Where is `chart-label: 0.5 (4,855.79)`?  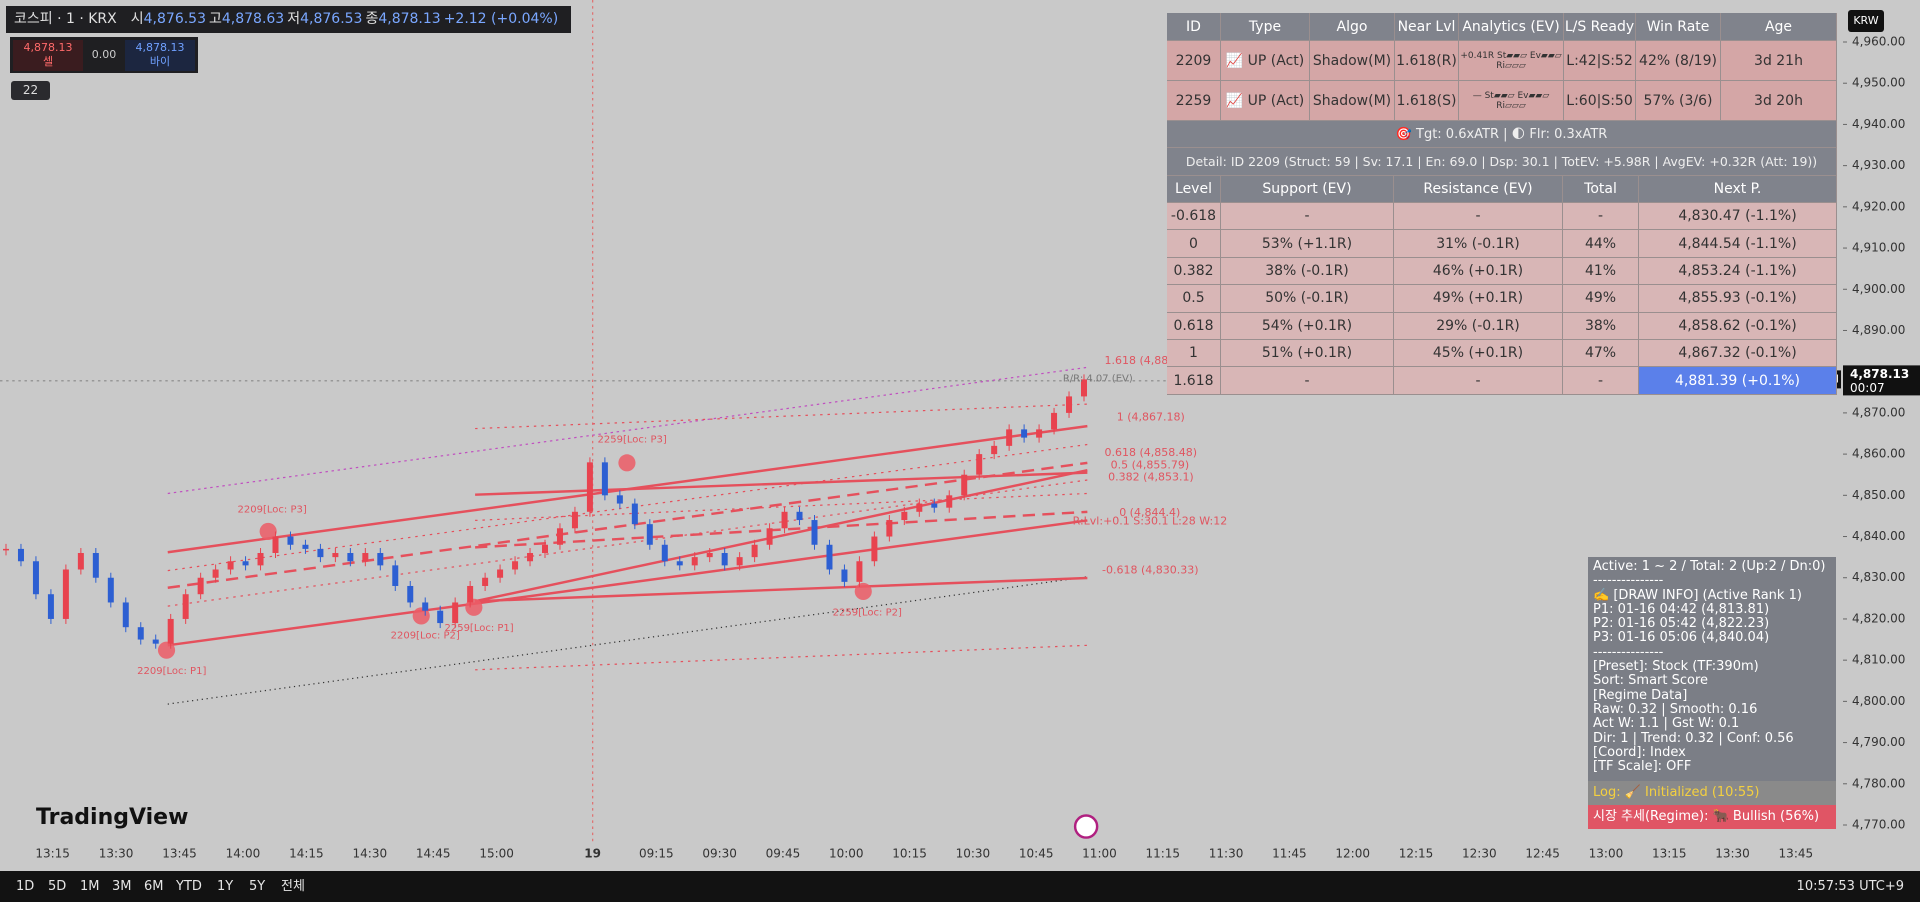 chart-label: 0.5 (4,855.79) is located at coordinates (1150, 464).